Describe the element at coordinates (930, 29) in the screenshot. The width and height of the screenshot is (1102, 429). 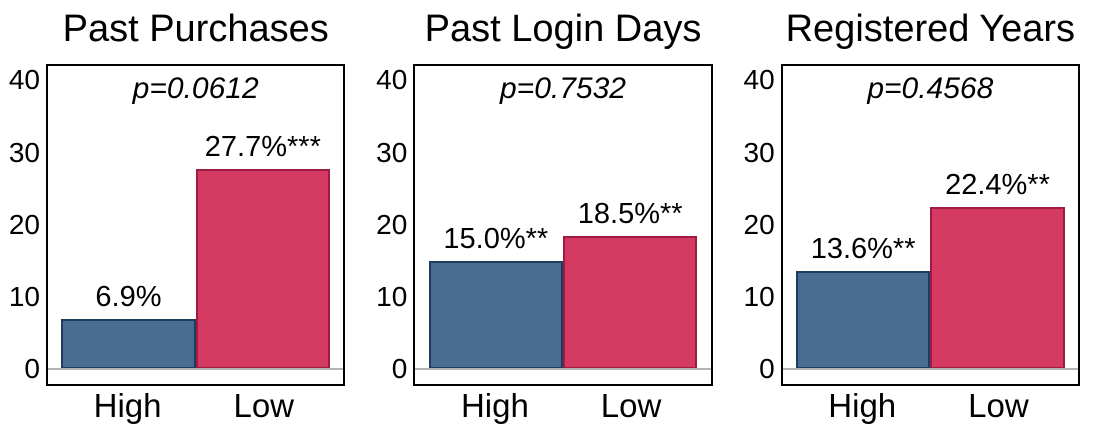
I see `chart-title: Registered Years` at that location.